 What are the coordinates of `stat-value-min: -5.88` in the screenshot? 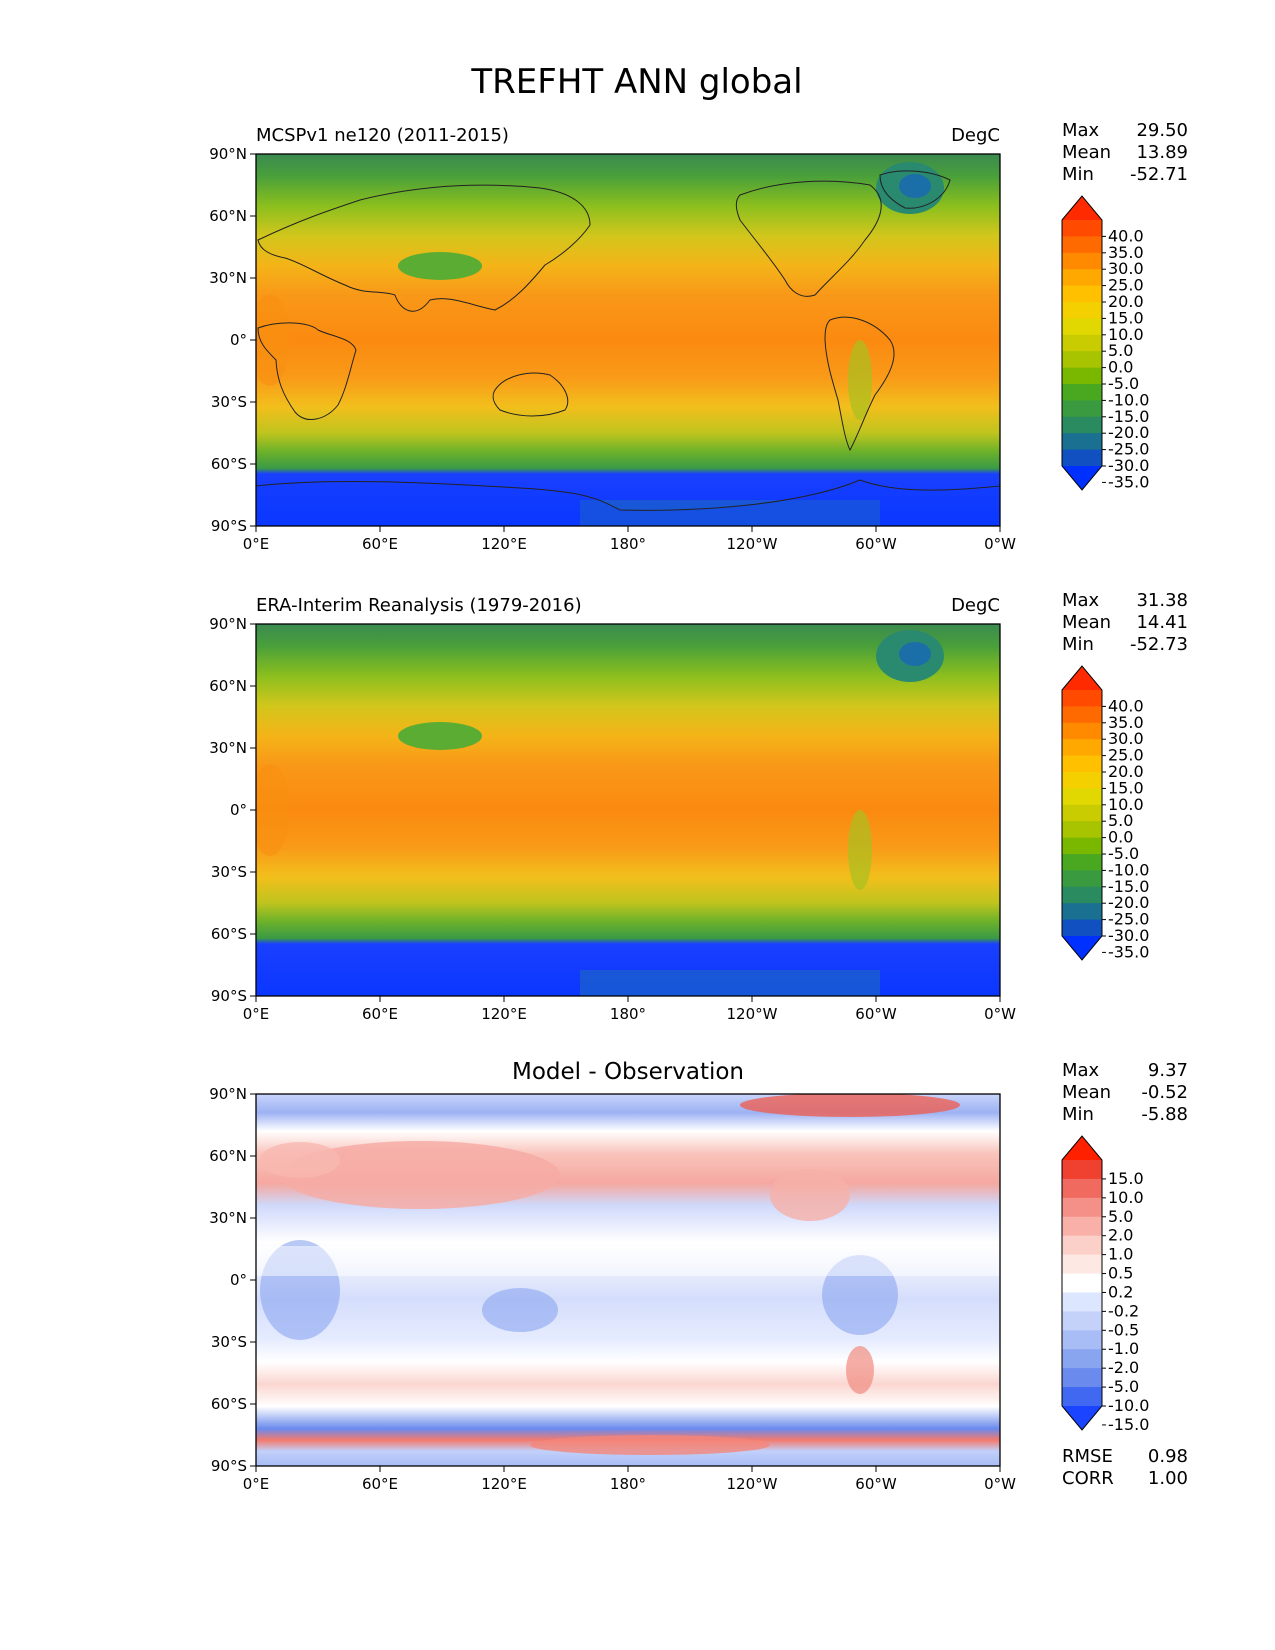 It's located at (1164, 1114).